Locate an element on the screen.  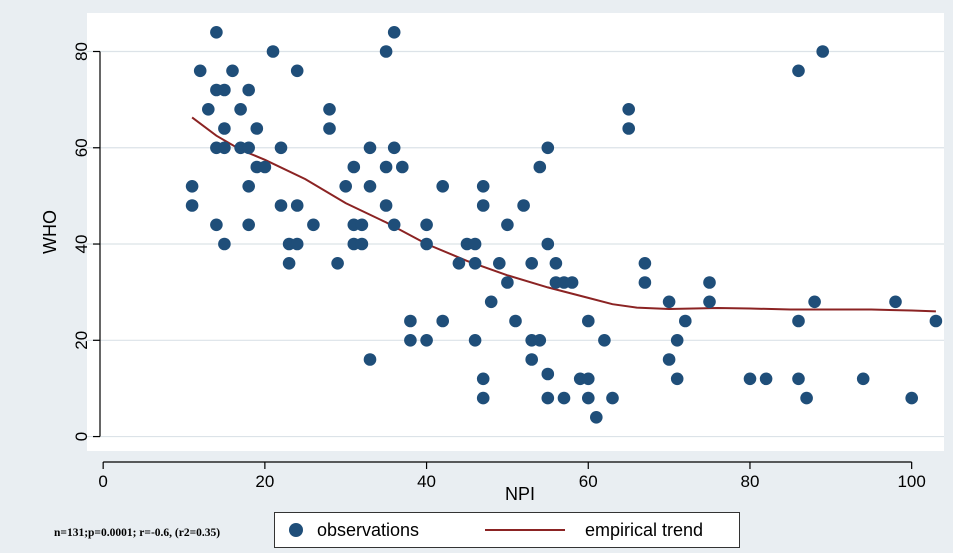
x-tick-label: 80 is located at coordinates (750, 481).